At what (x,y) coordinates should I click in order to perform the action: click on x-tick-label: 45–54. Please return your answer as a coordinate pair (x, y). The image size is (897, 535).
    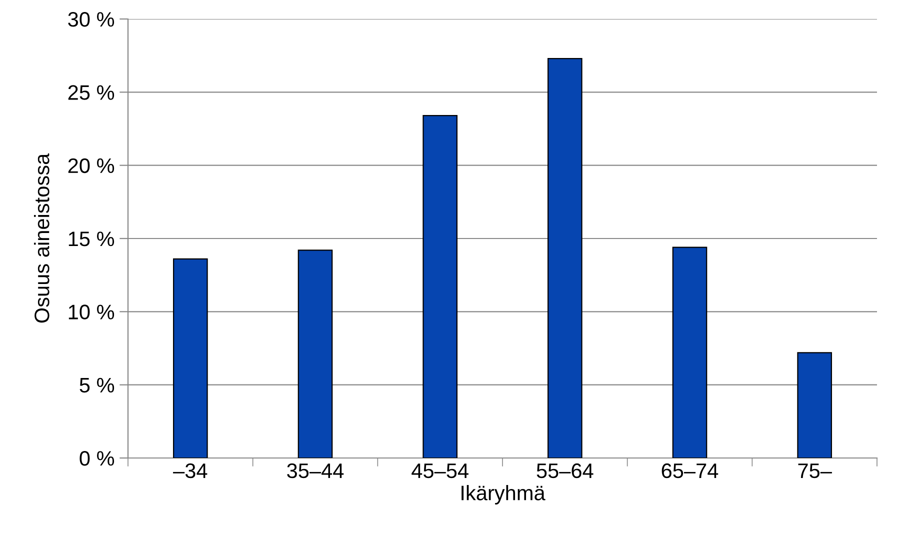
    Looking at the image, I should click on (440, 471).